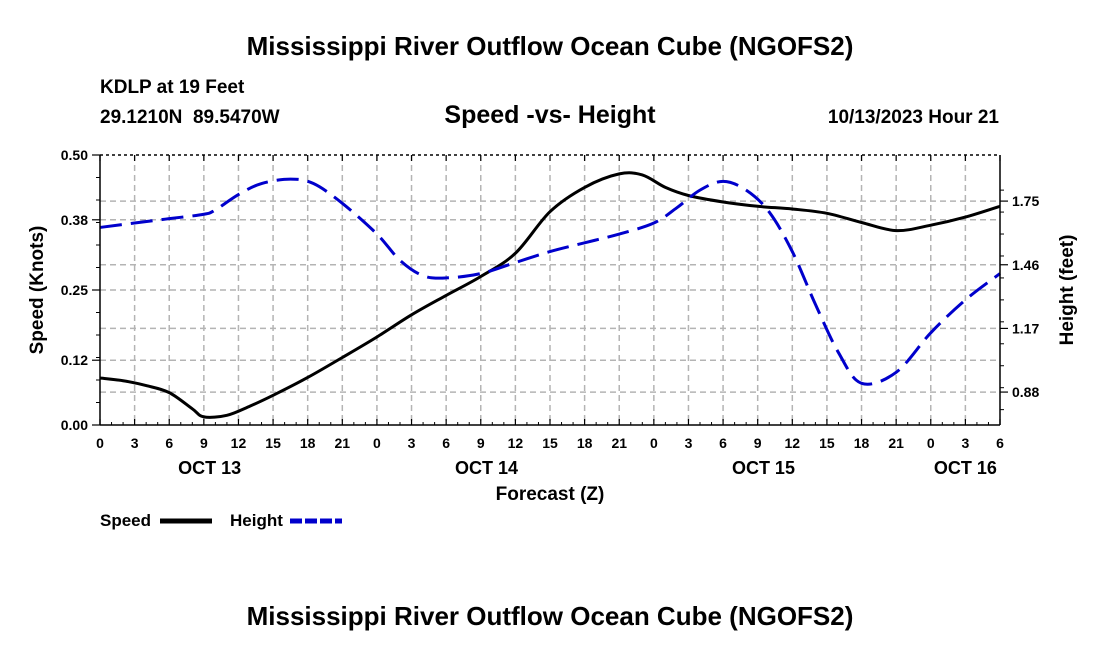 The width and height of the screenshot is (1100, 650). What do you see at coordinates (74, 220) in the screenshot?
I see `y-tick-label: 0.38` at bounding box center [74, 220].